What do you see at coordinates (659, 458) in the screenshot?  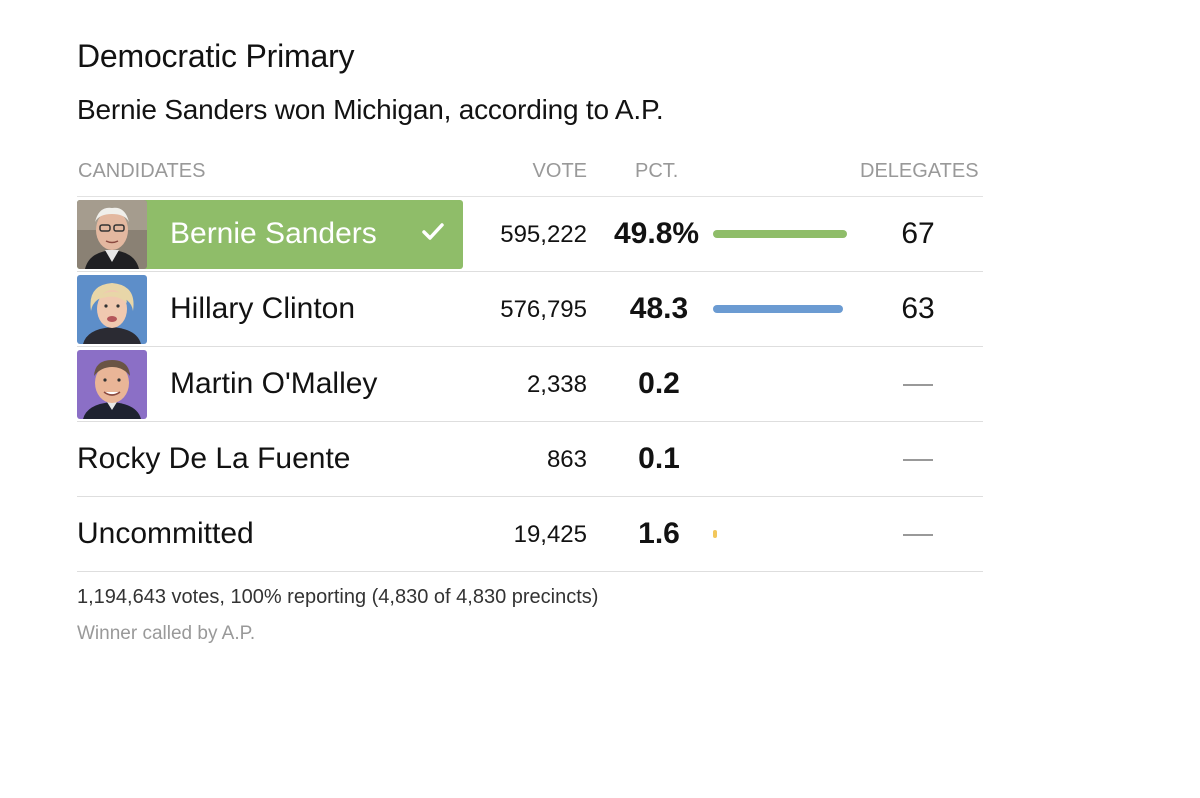 I see `vote-percent: 0.1` at bounding box center [659, 458].